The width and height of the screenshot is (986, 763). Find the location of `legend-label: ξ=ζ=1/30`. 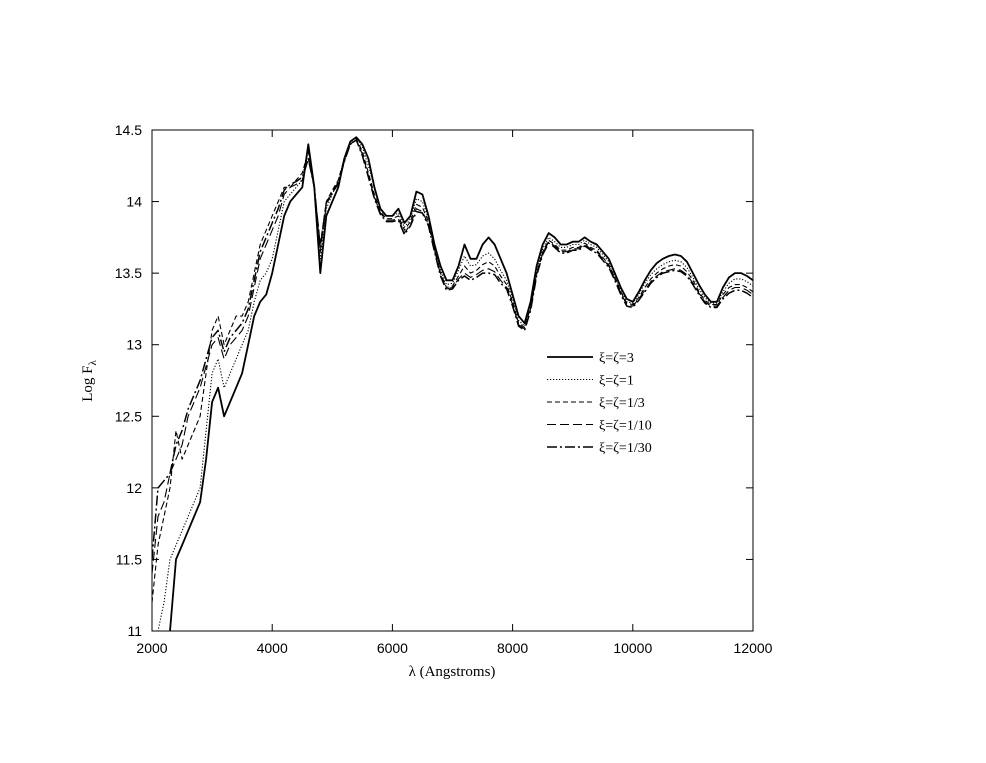

legend-label: ξ=ζ=1/30 is located at coordinates (625, 448).